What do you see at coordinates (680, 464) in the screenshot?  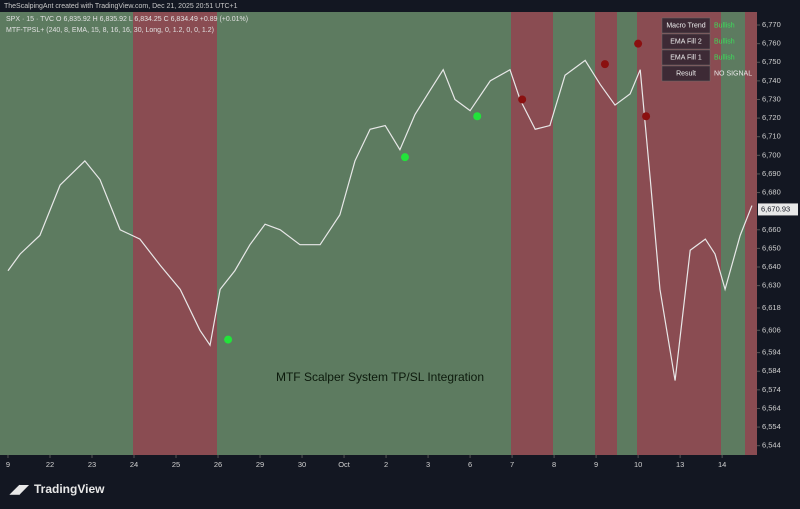 I see `x-tick-label: 13` at bounding box center [680, 464].